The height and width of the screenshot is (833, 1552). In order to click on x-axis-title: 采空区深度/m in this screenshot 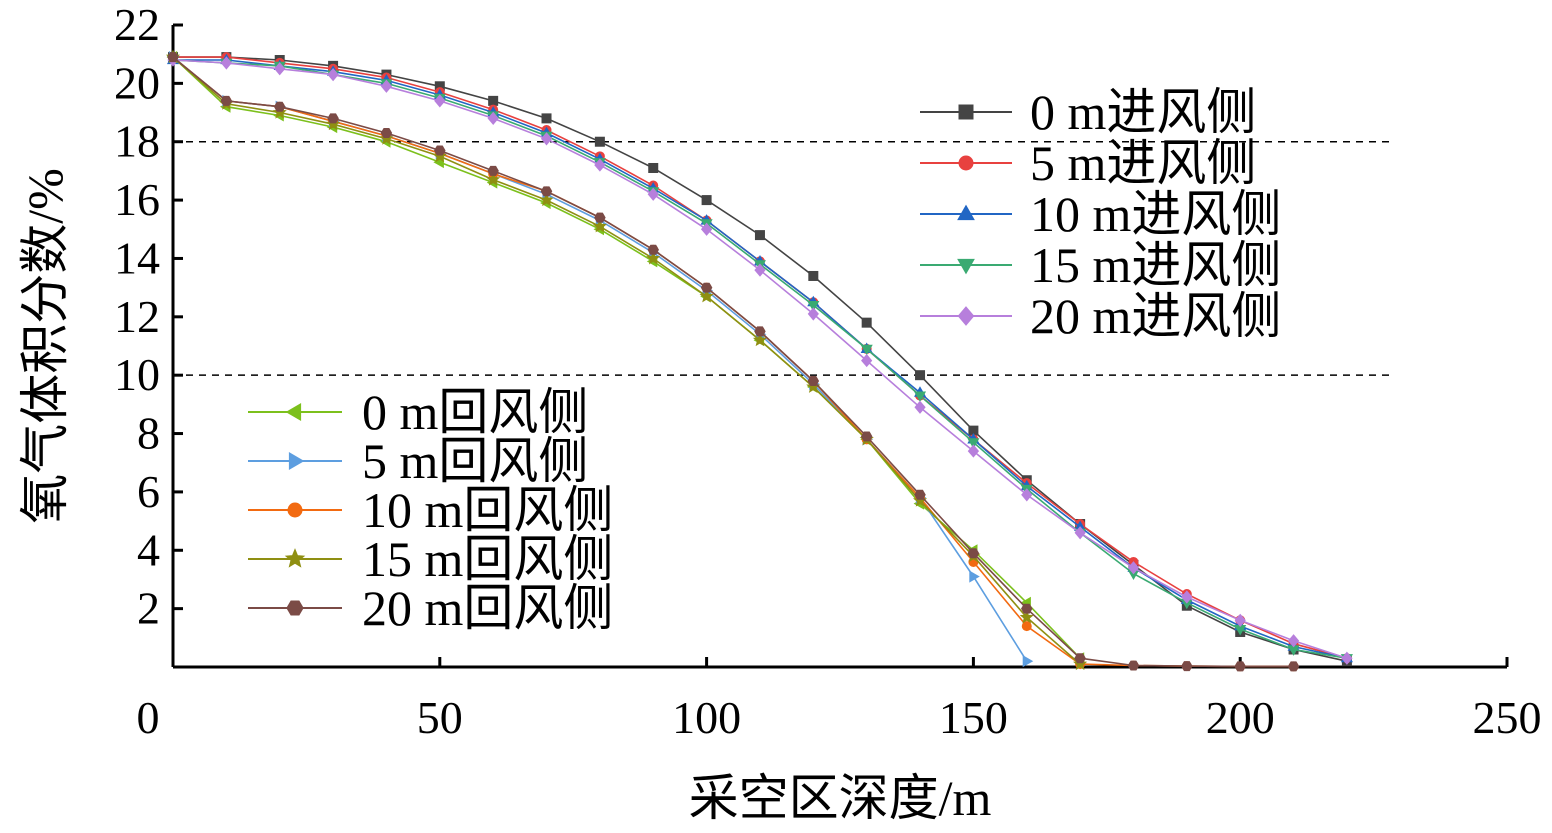, I will do `click(840, 798)`.